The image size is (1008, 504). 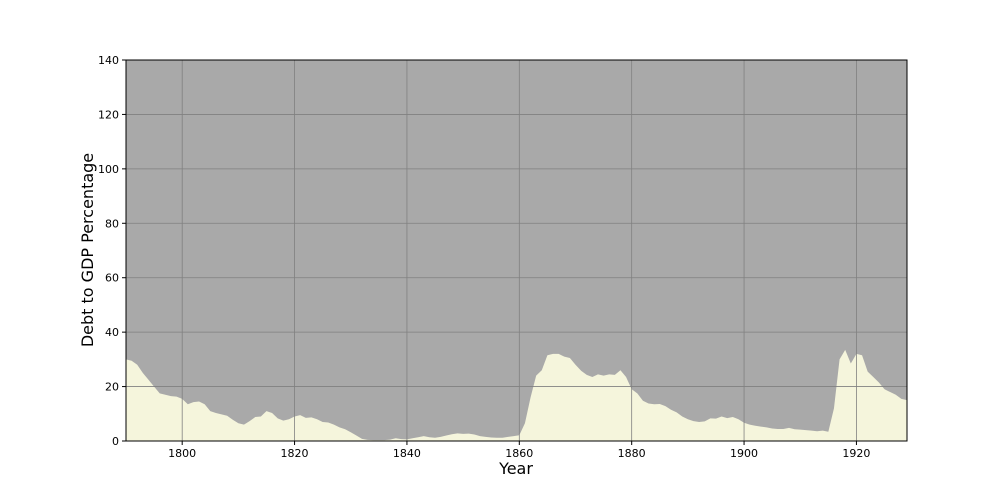 What do you see at coordinates (295, 453) in the screenshot?
I see `x-tick-label: 1820` at bounding box center [295, 453].